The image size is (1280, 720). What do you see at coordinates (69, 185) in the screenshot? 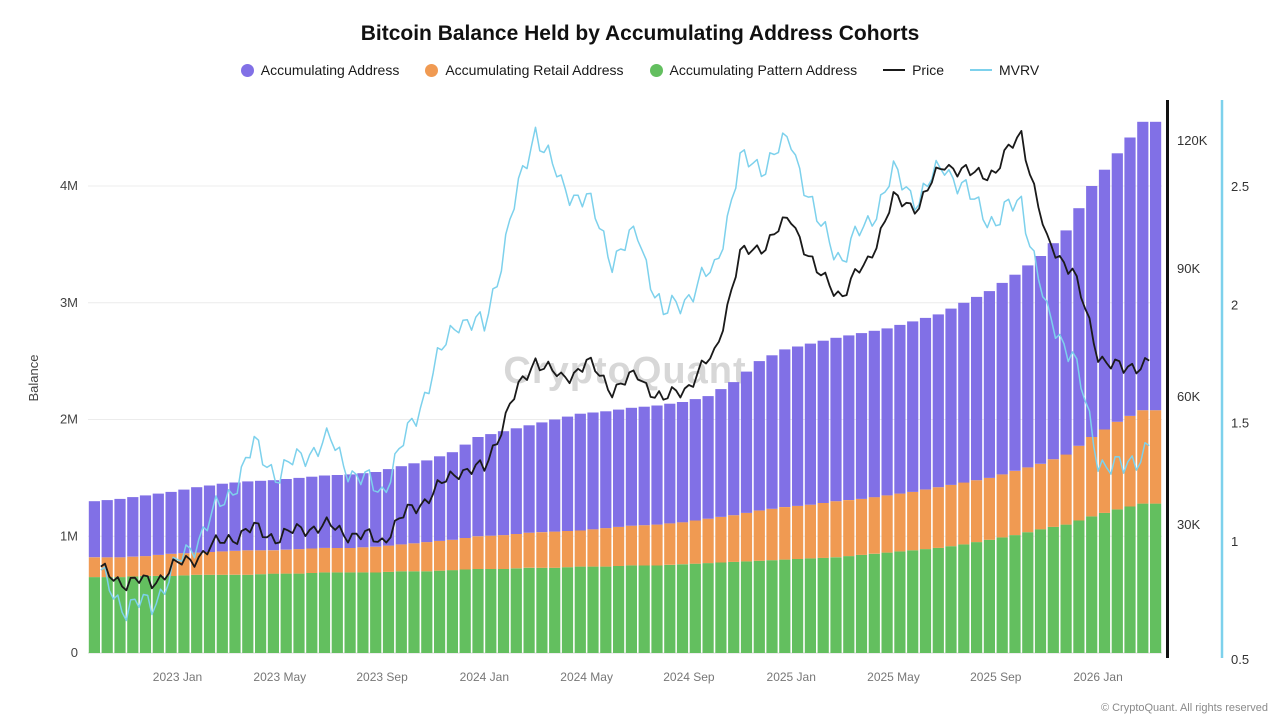
I see `balance-axis-label: 4M` at bounding box center [69, 185].